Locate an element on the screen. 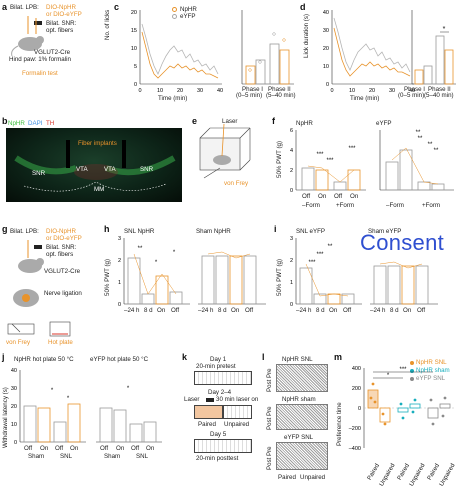  h-ytick-2: 2 is located at coordinates (119, 261).